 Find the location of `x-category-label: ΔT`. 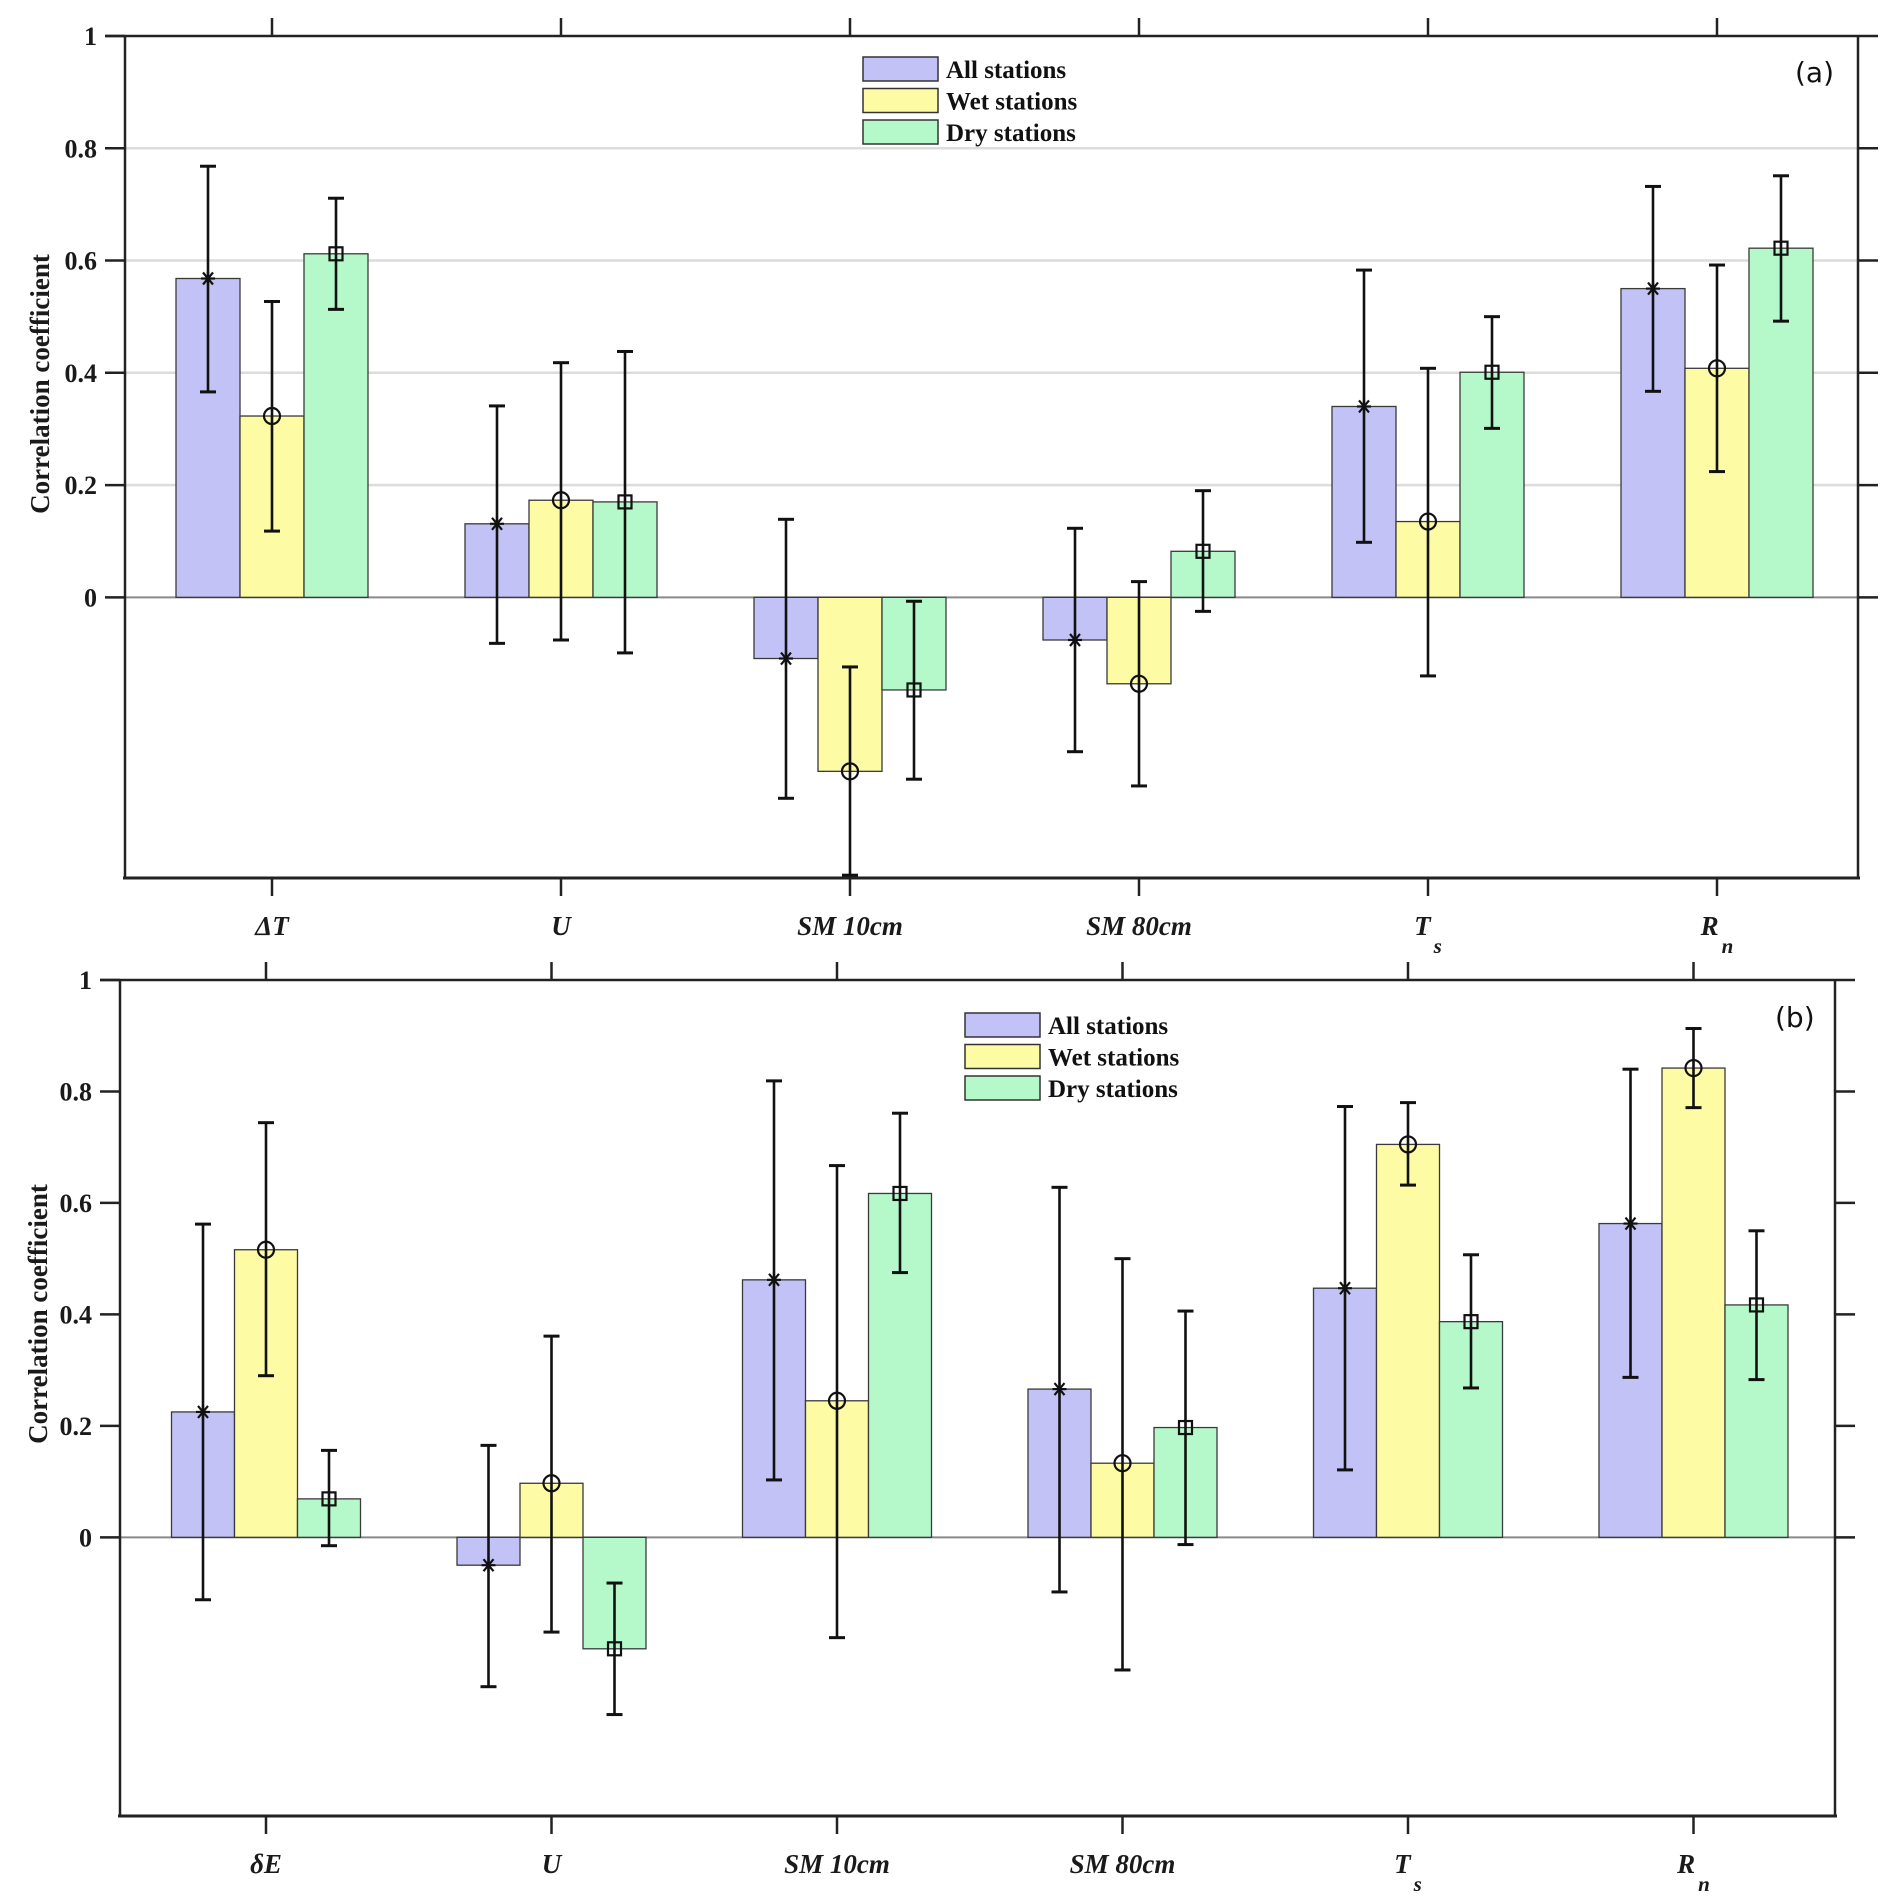

x-category-label: ΔT is located at coordinates (272, 926).